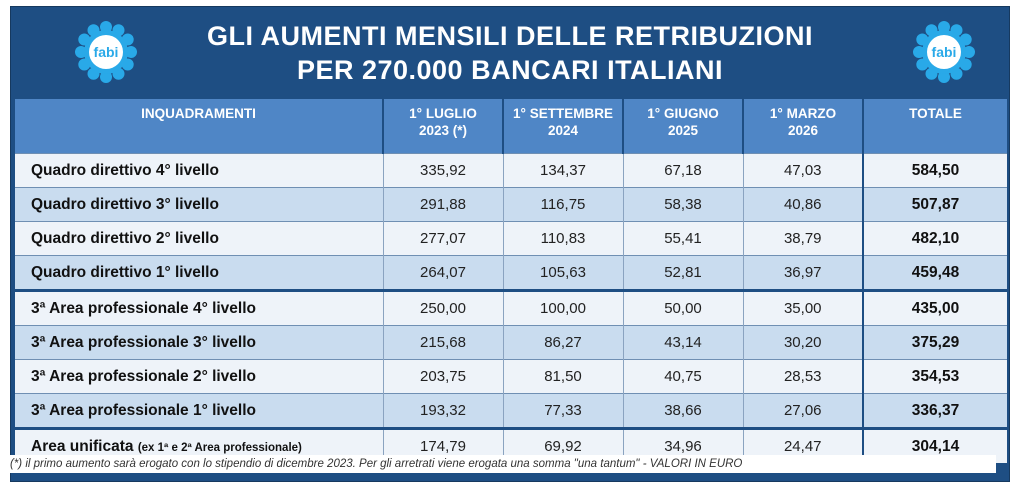 Image resolution: width=1024 pixels, height=491 pixels. What do you see at coordinates (562, 273) in the screenshot?
I see `cell-value: 105,63` at bounding box center [562, 273].